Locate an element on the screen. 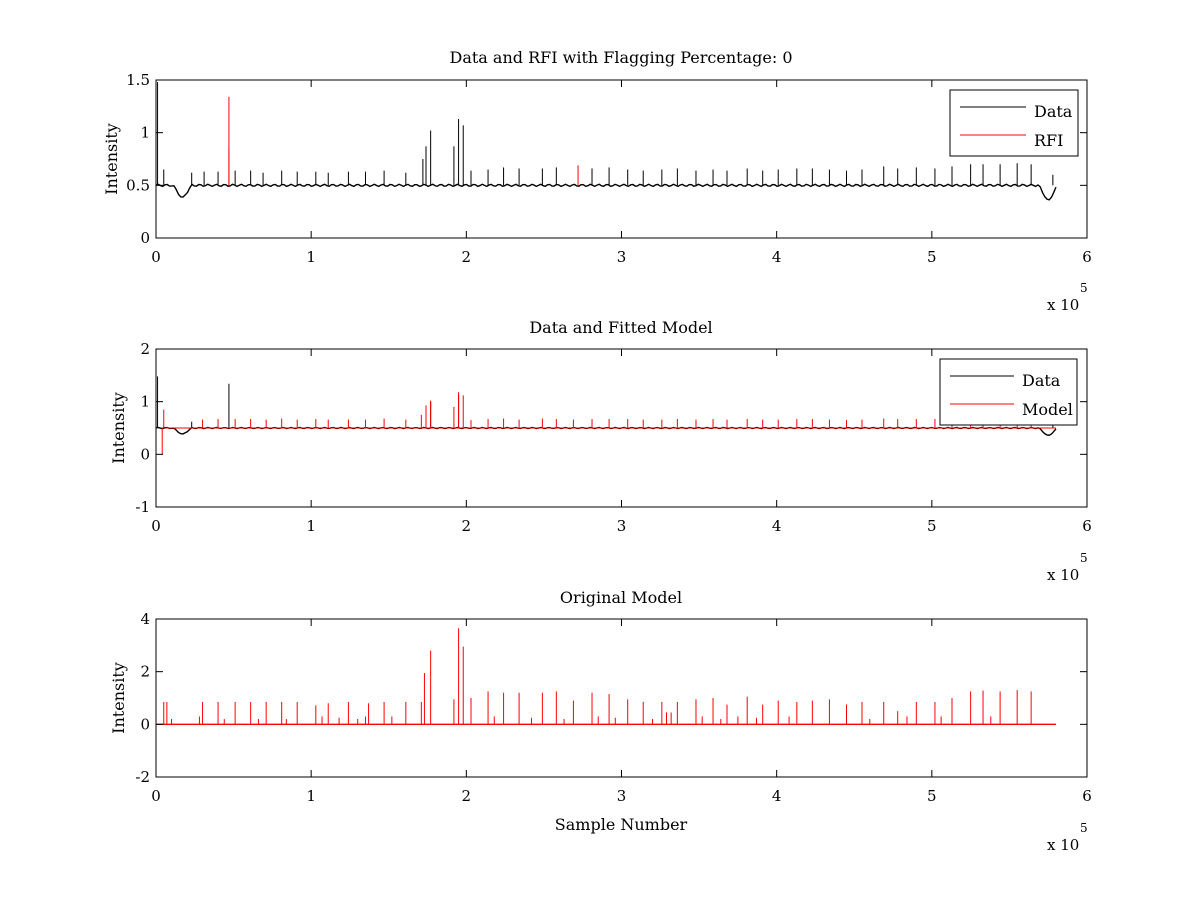 The width and height of the screenshot is (1200, 900). panel-1-xtick-label: 6 is located at coordinates (1087, 257).